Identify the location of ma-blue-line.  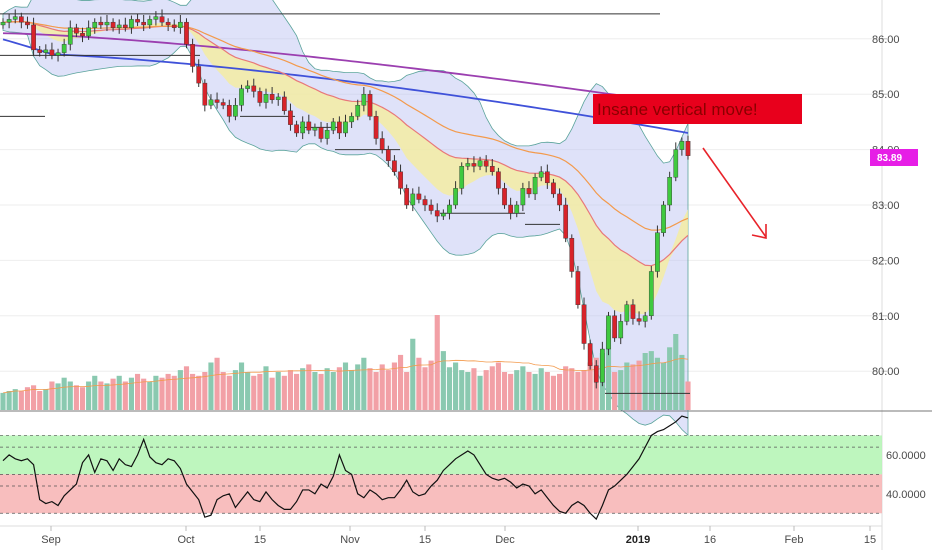
(345, 86).